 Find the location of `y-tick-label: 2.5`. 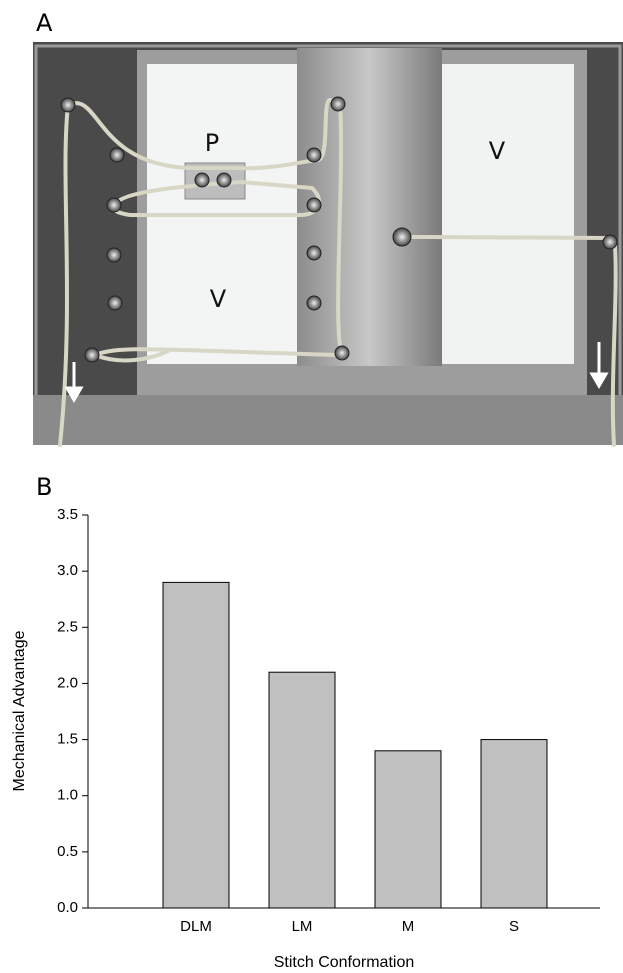

y-tick-label: 2.5 is located at coordinates (67, 626).